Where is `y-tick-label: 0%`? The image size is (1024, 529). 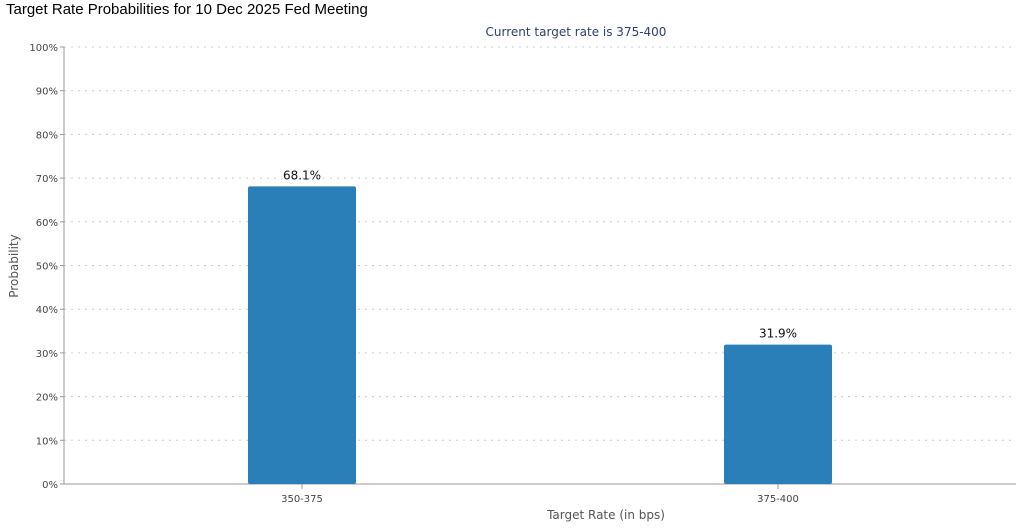 y-tick-label: 0% is located at coordinates (50, 485).